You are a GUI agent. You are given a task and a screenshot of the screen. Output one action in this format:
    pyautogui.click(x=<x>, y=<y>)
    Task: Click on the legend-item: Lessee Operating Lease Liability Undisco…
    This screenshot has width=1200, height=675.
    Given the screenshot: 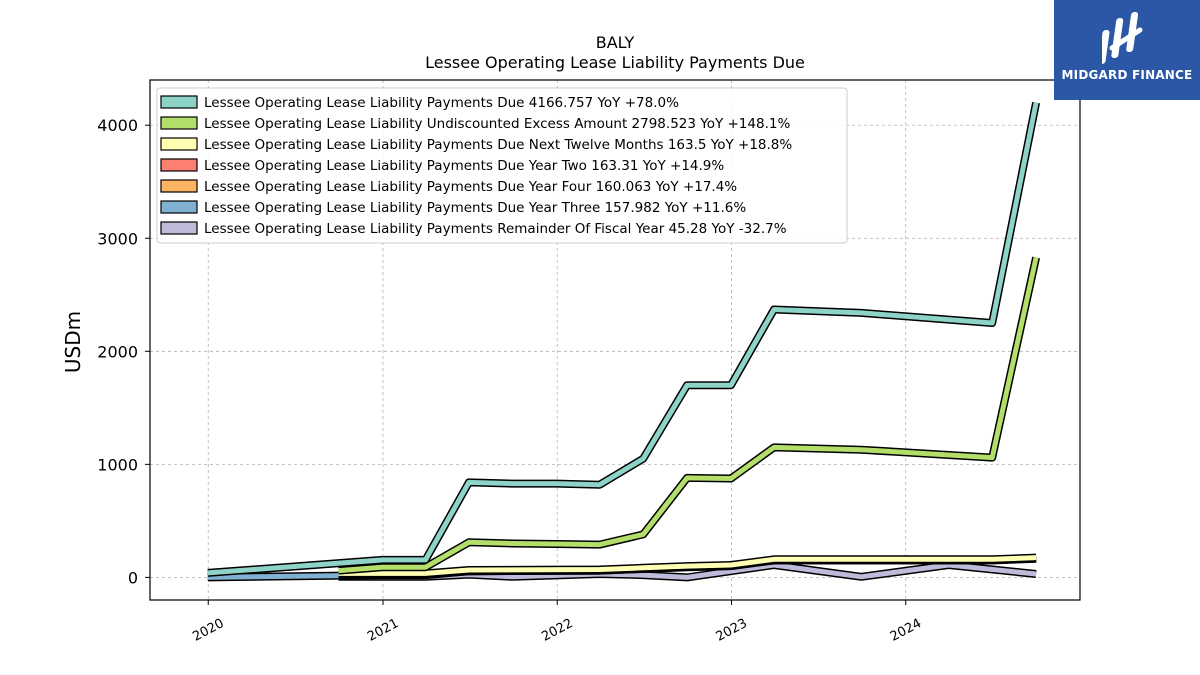 What is the action you would take?
    pyautogui.click(x=497, y=124)
    